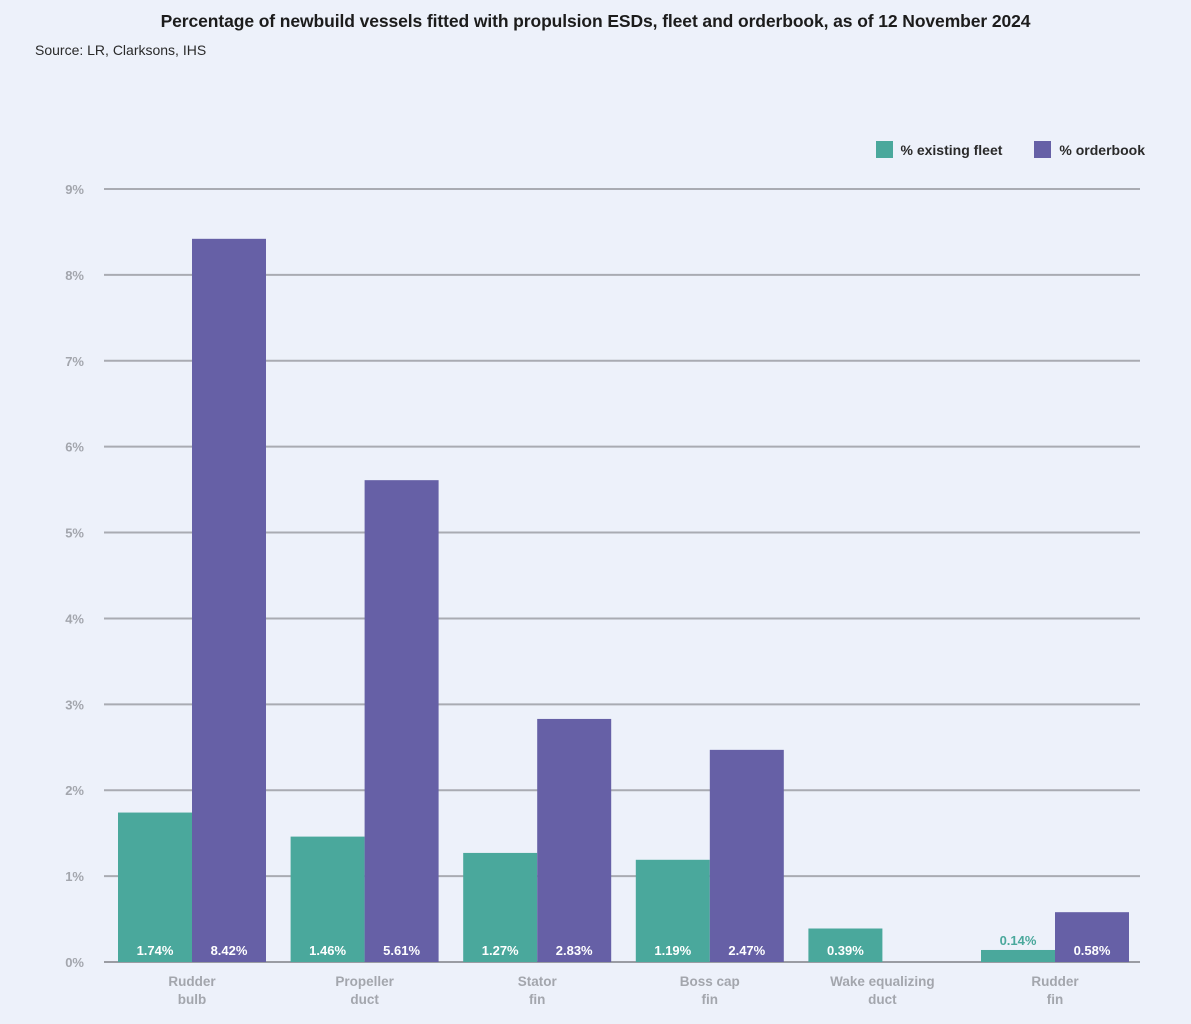 This screenshot has width=1191, height=1024. What do you see at coordinates (229, 950) in the screenshot?
I see `data-label: 8.42%` at bounding box center [229, 950].